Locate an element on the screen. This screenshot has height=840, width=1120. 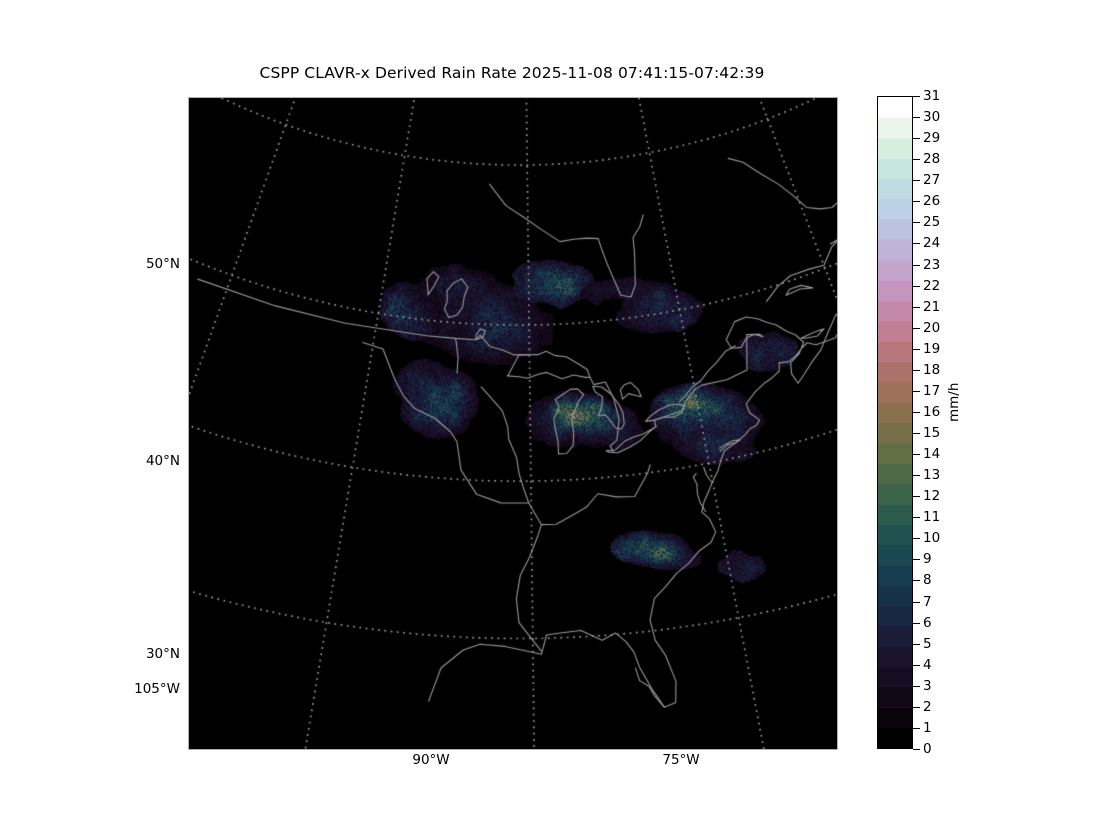
colorbar-tick-label-8: 8 is located at coordinates (927, 580).